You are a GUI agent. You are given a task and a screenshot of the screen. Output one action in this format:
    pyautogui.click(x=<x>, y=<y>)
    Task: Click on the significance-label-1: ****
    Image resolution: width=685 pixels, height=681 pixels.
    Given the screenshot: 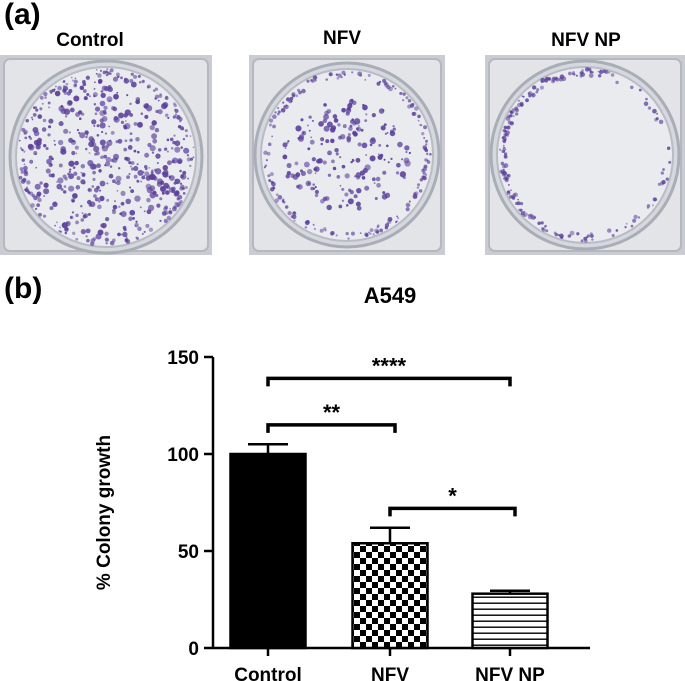 What is the action you would take?
    pyautogui.click(x=389, y=365)
    